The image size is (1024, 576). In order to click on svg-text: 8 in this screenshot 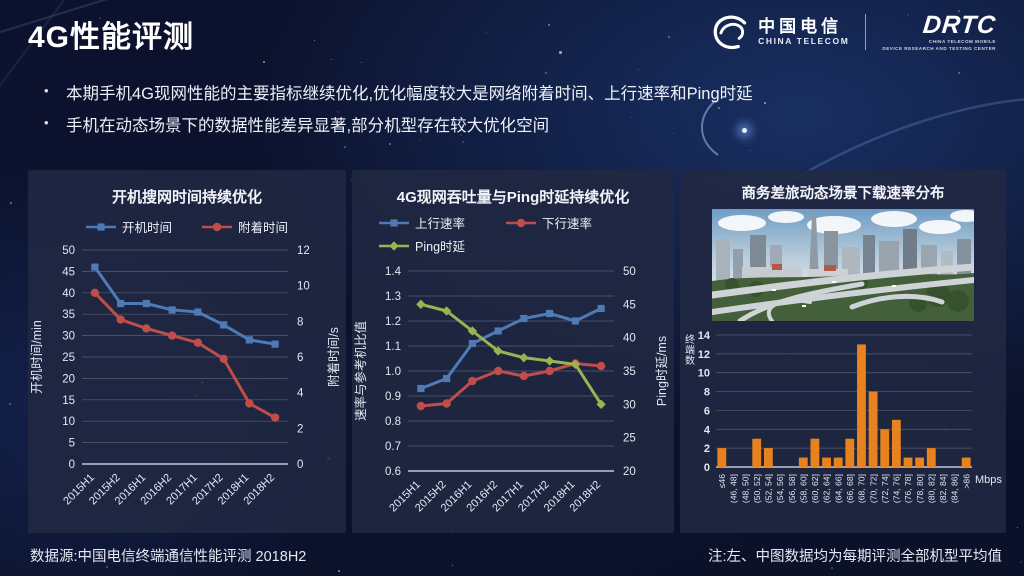, I will do `click(707, 393)`.